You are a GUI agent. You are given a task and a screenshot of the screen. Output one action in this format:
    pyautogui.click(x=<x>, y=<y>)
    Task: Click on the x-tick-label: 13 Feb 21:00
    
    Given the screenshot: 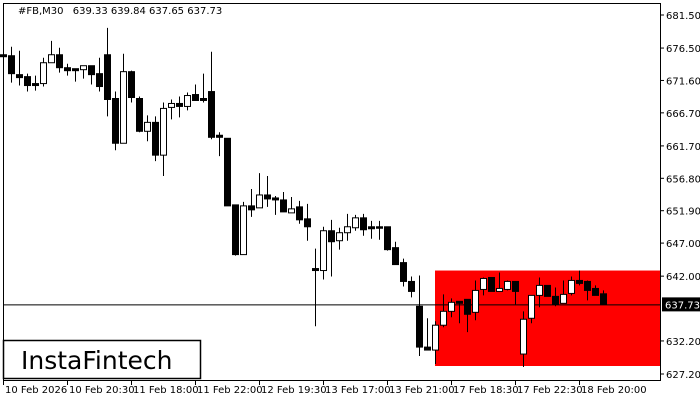 What is the action you would take?
    pyautogui.click(x=422, y=390)
    